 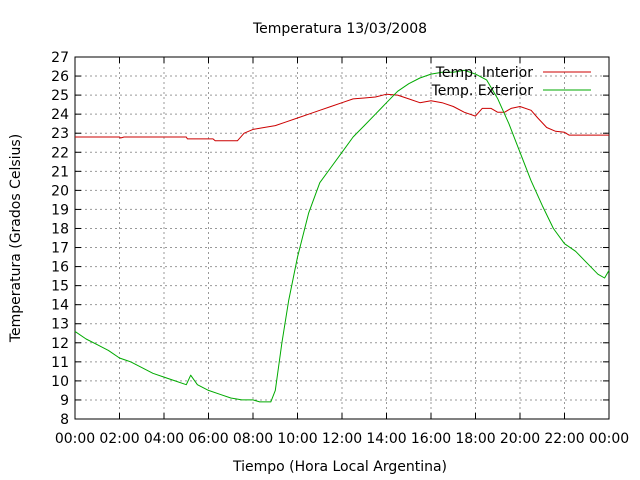 I want to click on x-tick-label: 04:00, so click(x=164, y=439).